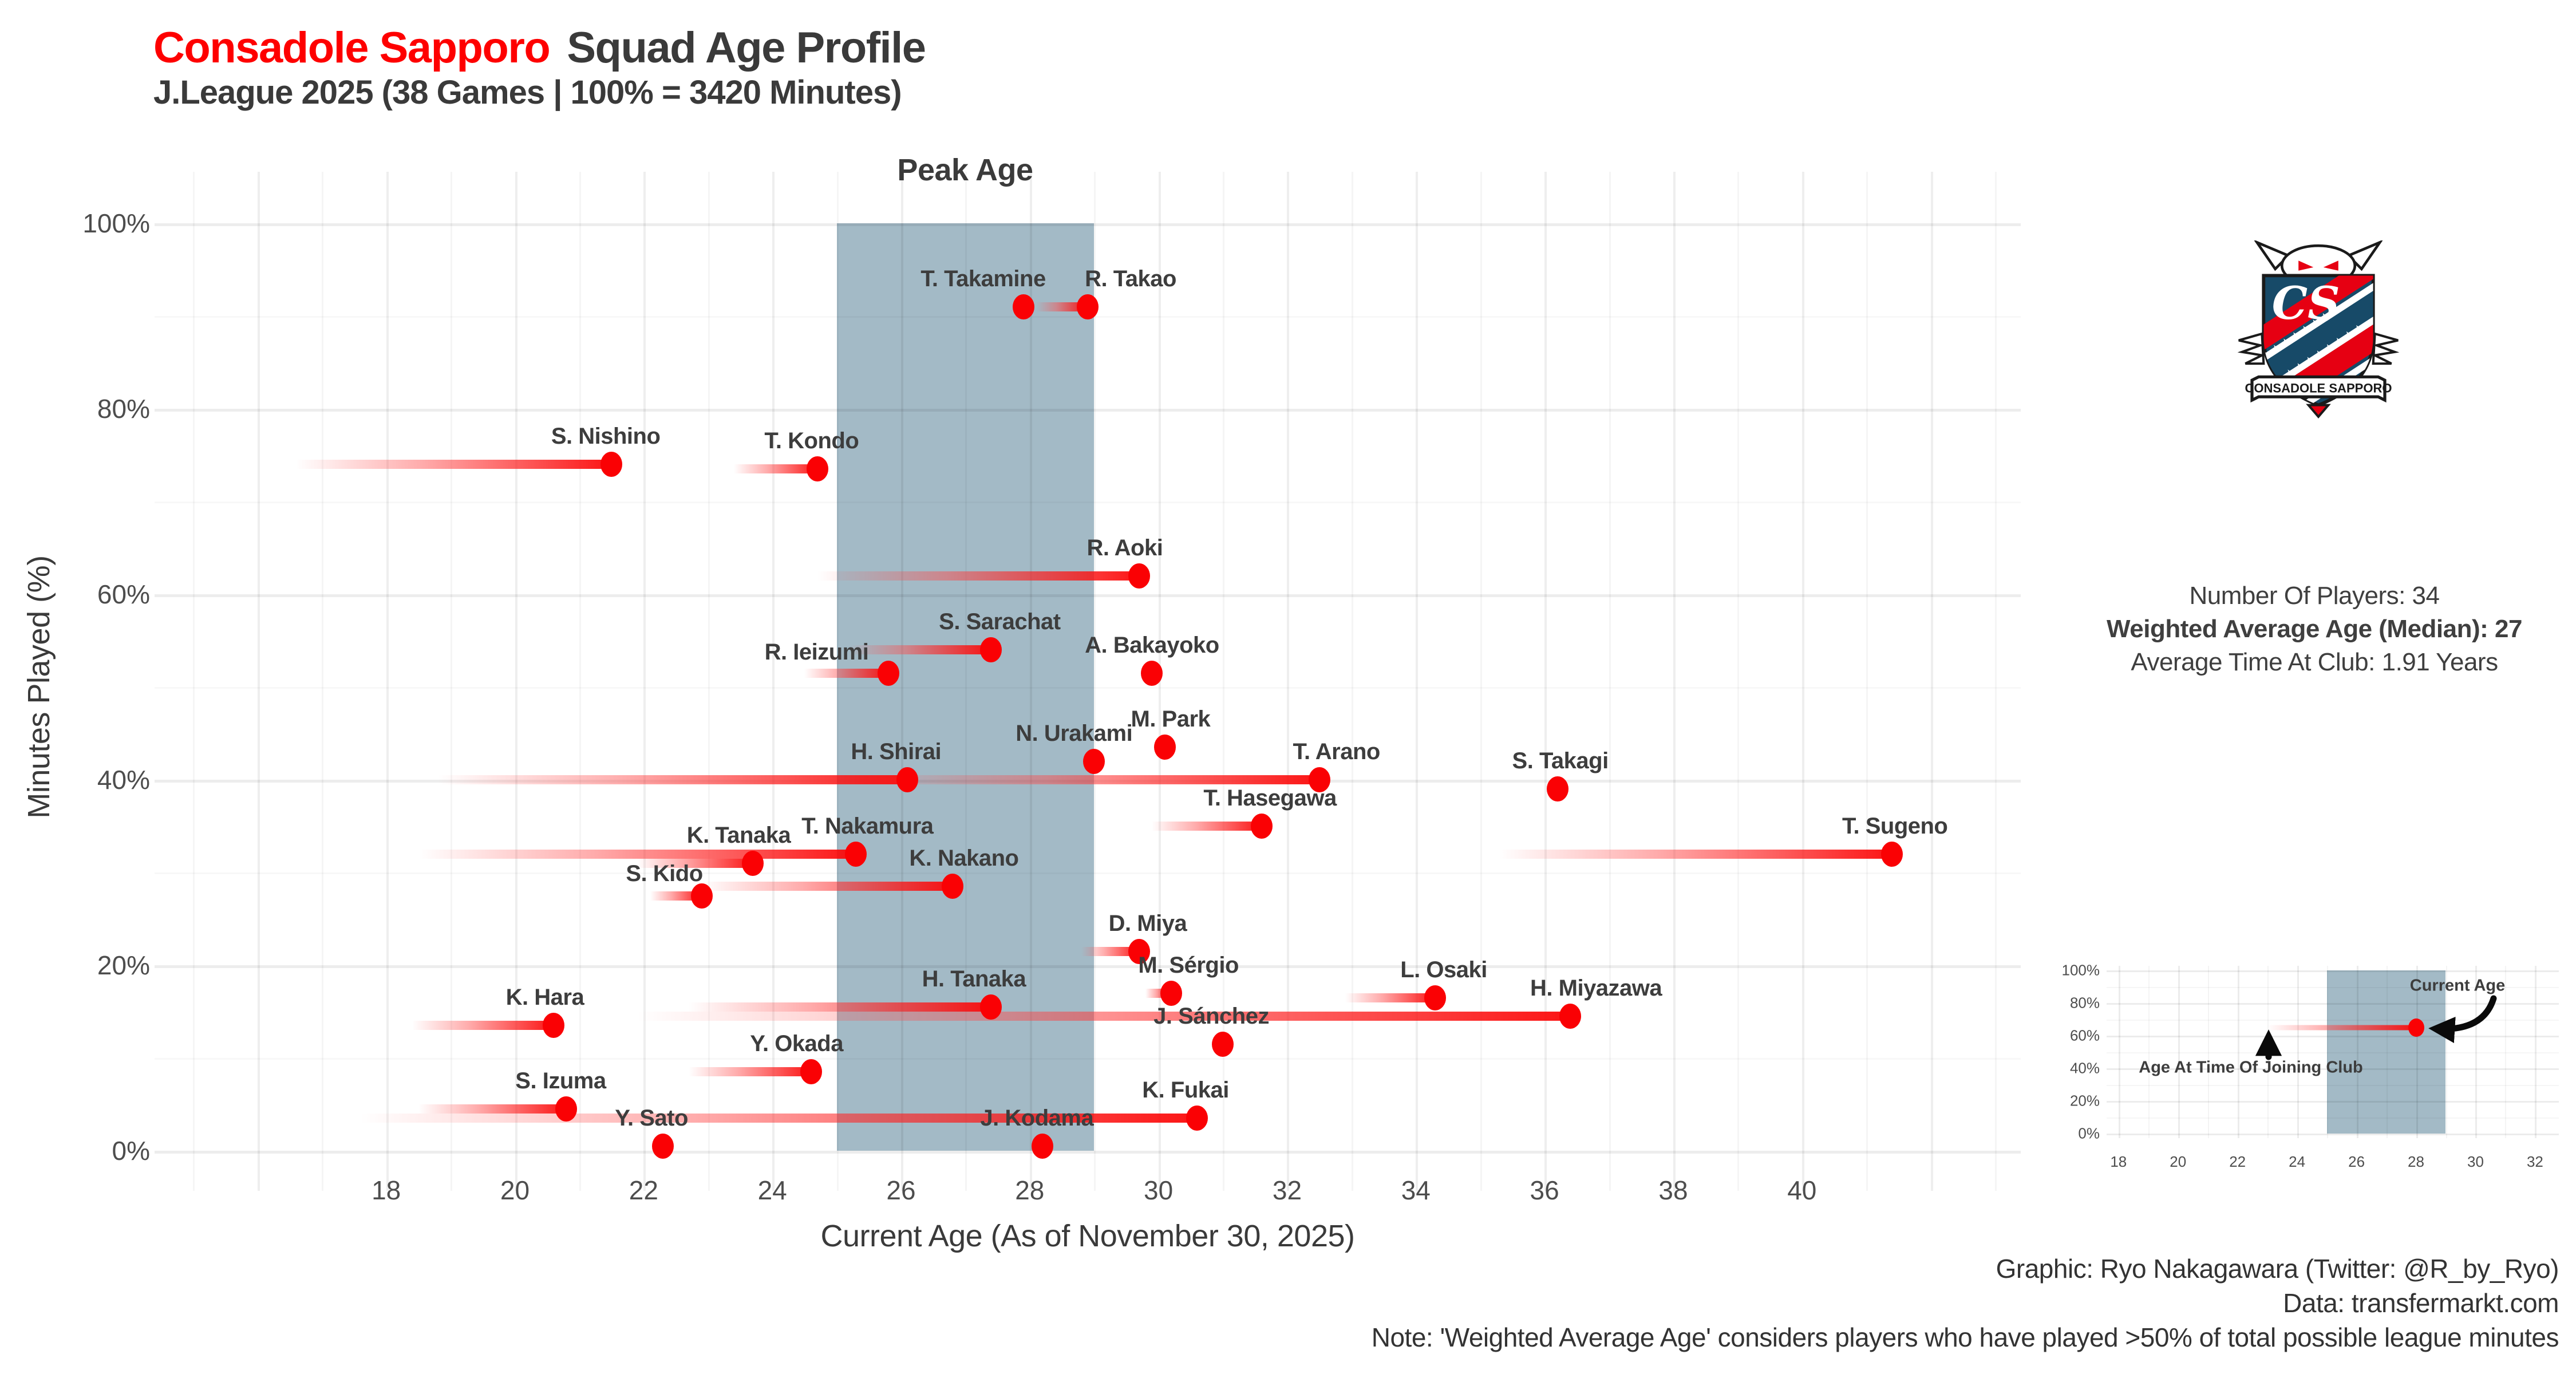  What do you see at coordinates (2341, 1027) in the screenshot?
I see `inset-example-trail` at bounding box center [2341, 1027].